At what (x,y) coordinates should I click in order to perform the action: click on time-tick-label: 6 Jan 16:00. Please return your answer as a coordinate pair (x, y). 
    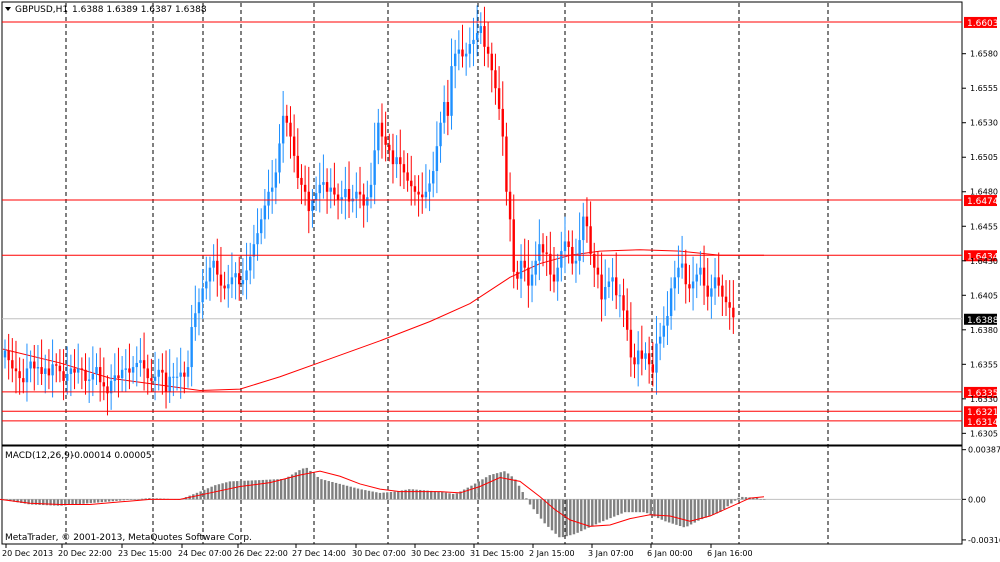
    Looking at the image, I should click on (730, 553).